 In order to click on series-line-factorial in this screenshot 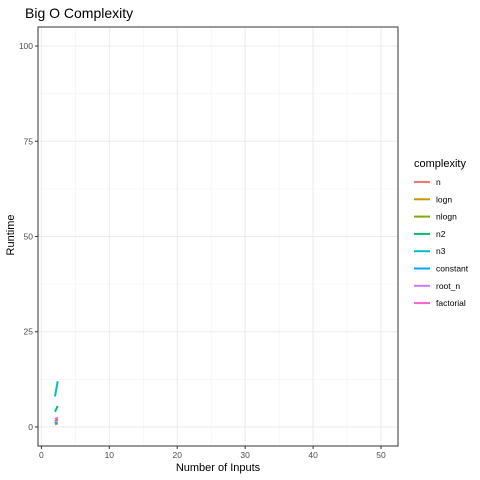, I will do `click(56, 418)`.